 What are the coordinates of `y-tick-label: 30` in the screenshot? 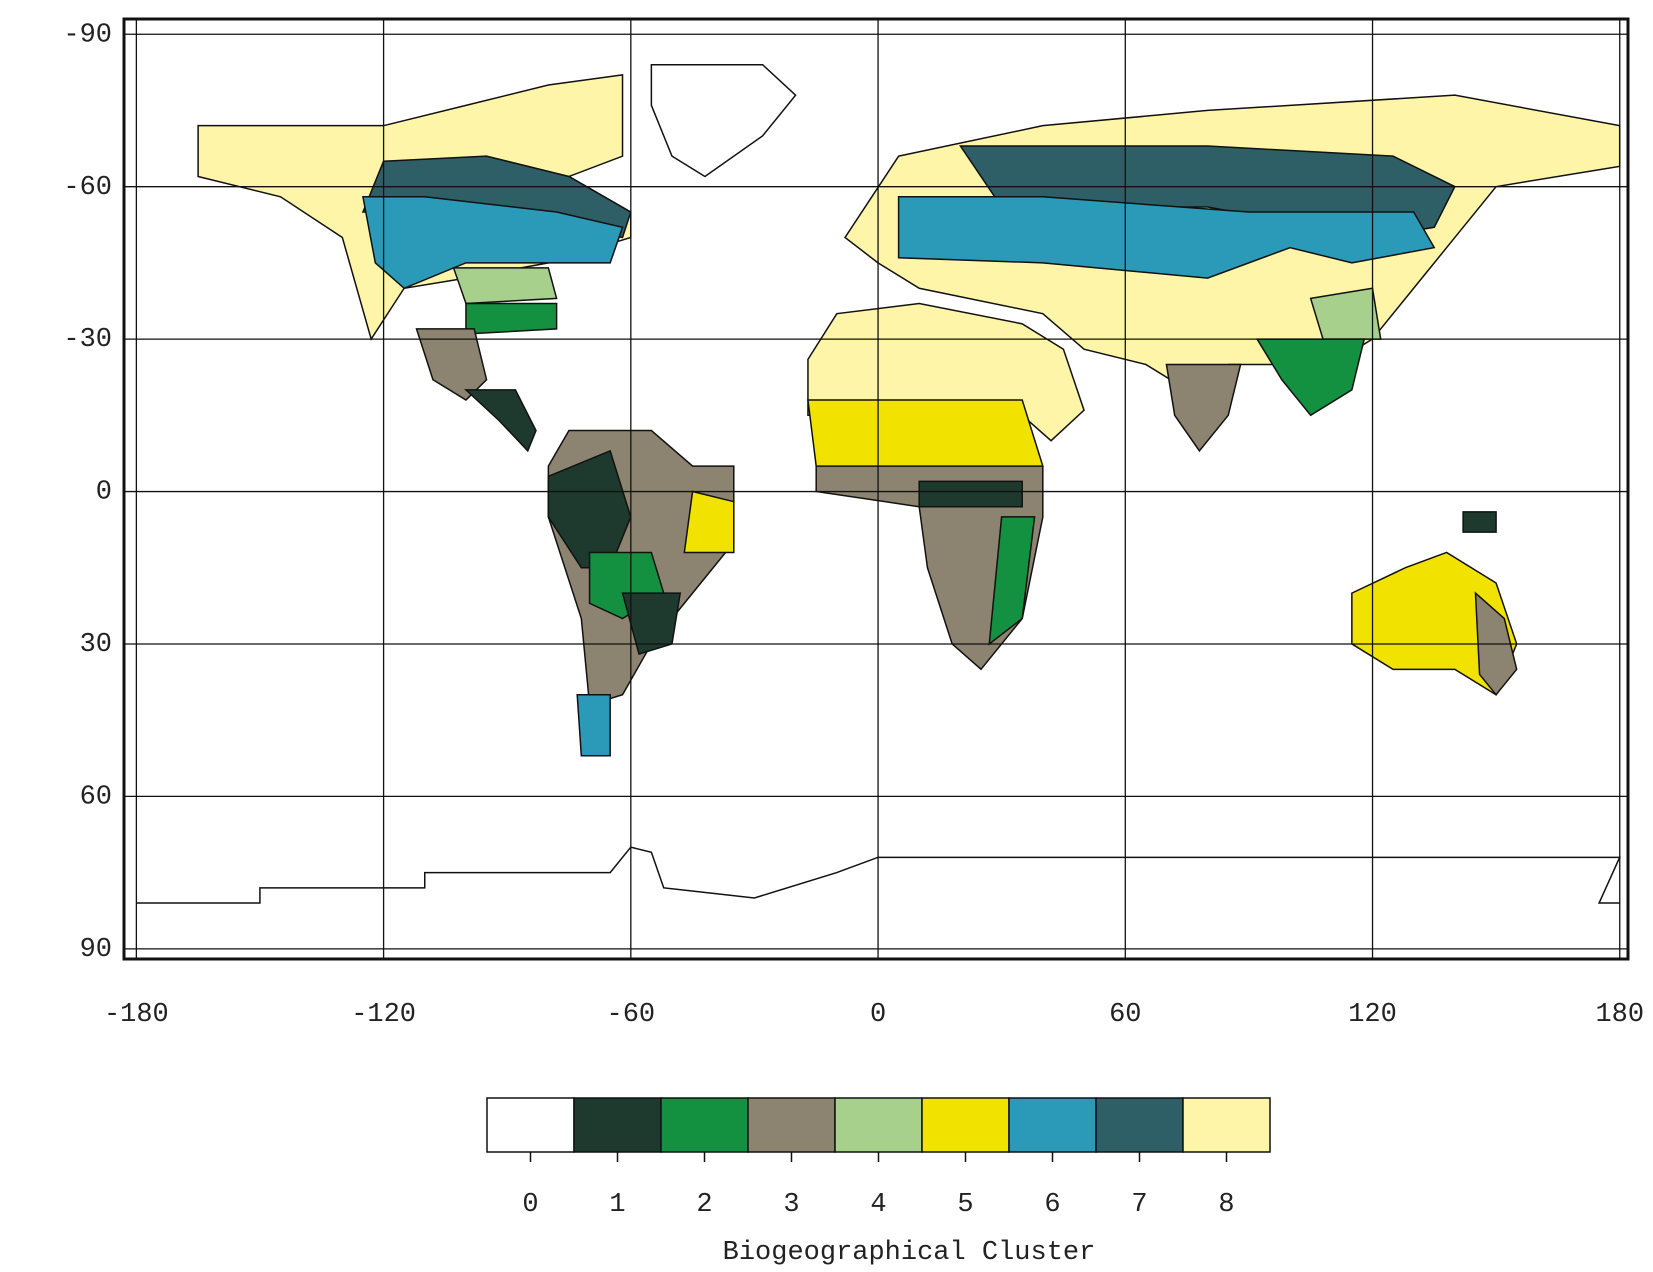 It's located at (96, 645).